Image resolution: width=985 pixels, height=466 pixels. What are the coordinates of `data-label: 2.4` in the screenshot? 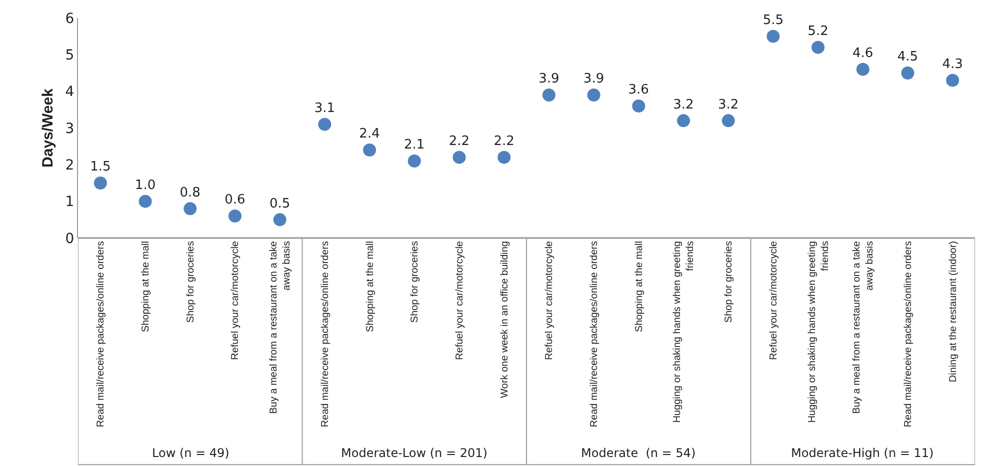 It's located at (369, 134).